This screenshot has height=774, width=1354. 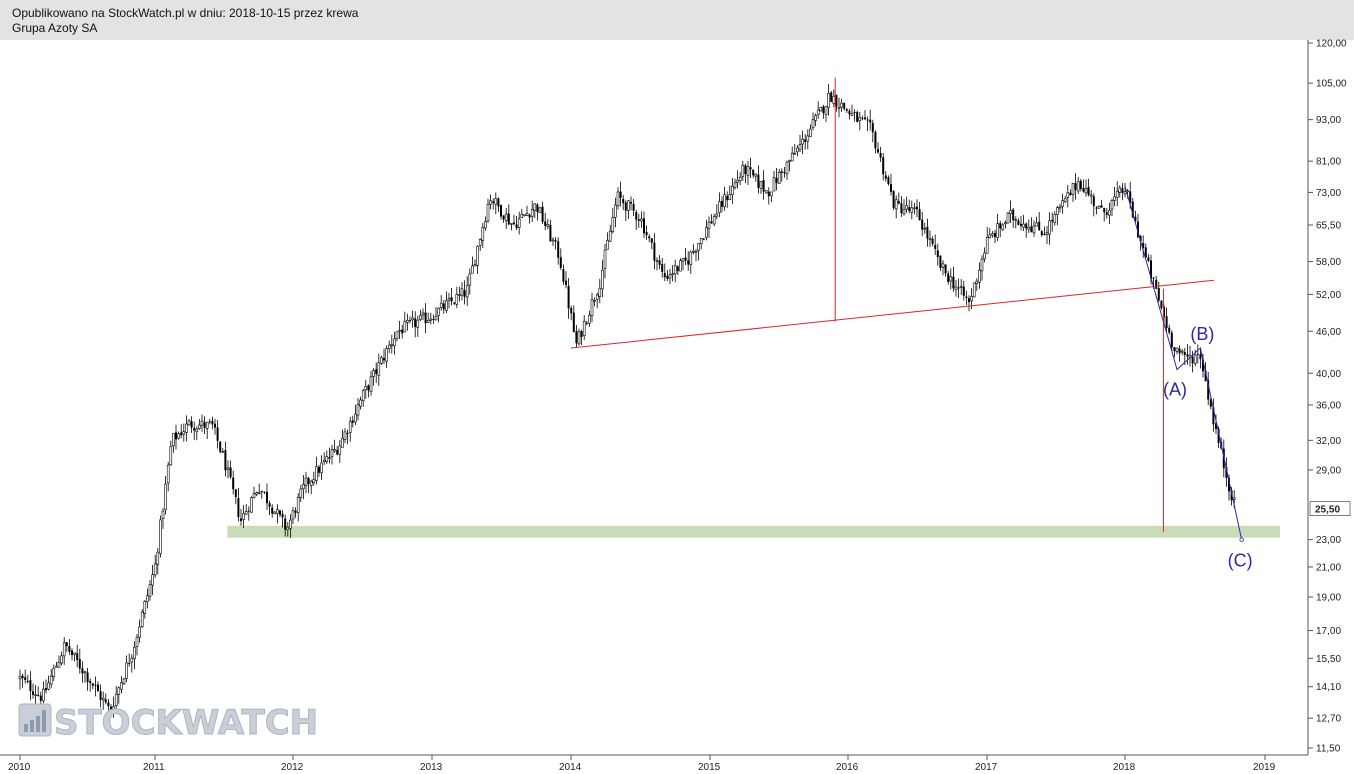 What do you see at coordinates (1328, 162) in the screenshot?
I see `y-tick-label: 81,00` at bounding box center [1328, 162].